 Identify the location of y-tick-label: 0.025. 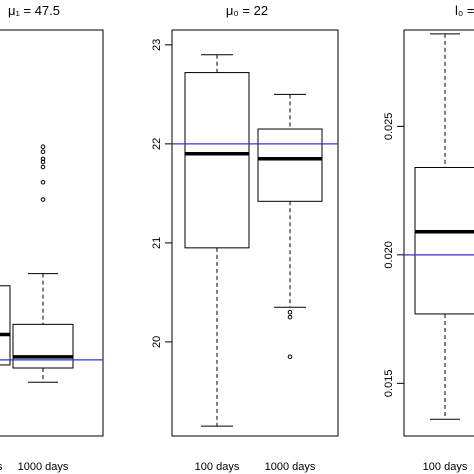
(389, 127).